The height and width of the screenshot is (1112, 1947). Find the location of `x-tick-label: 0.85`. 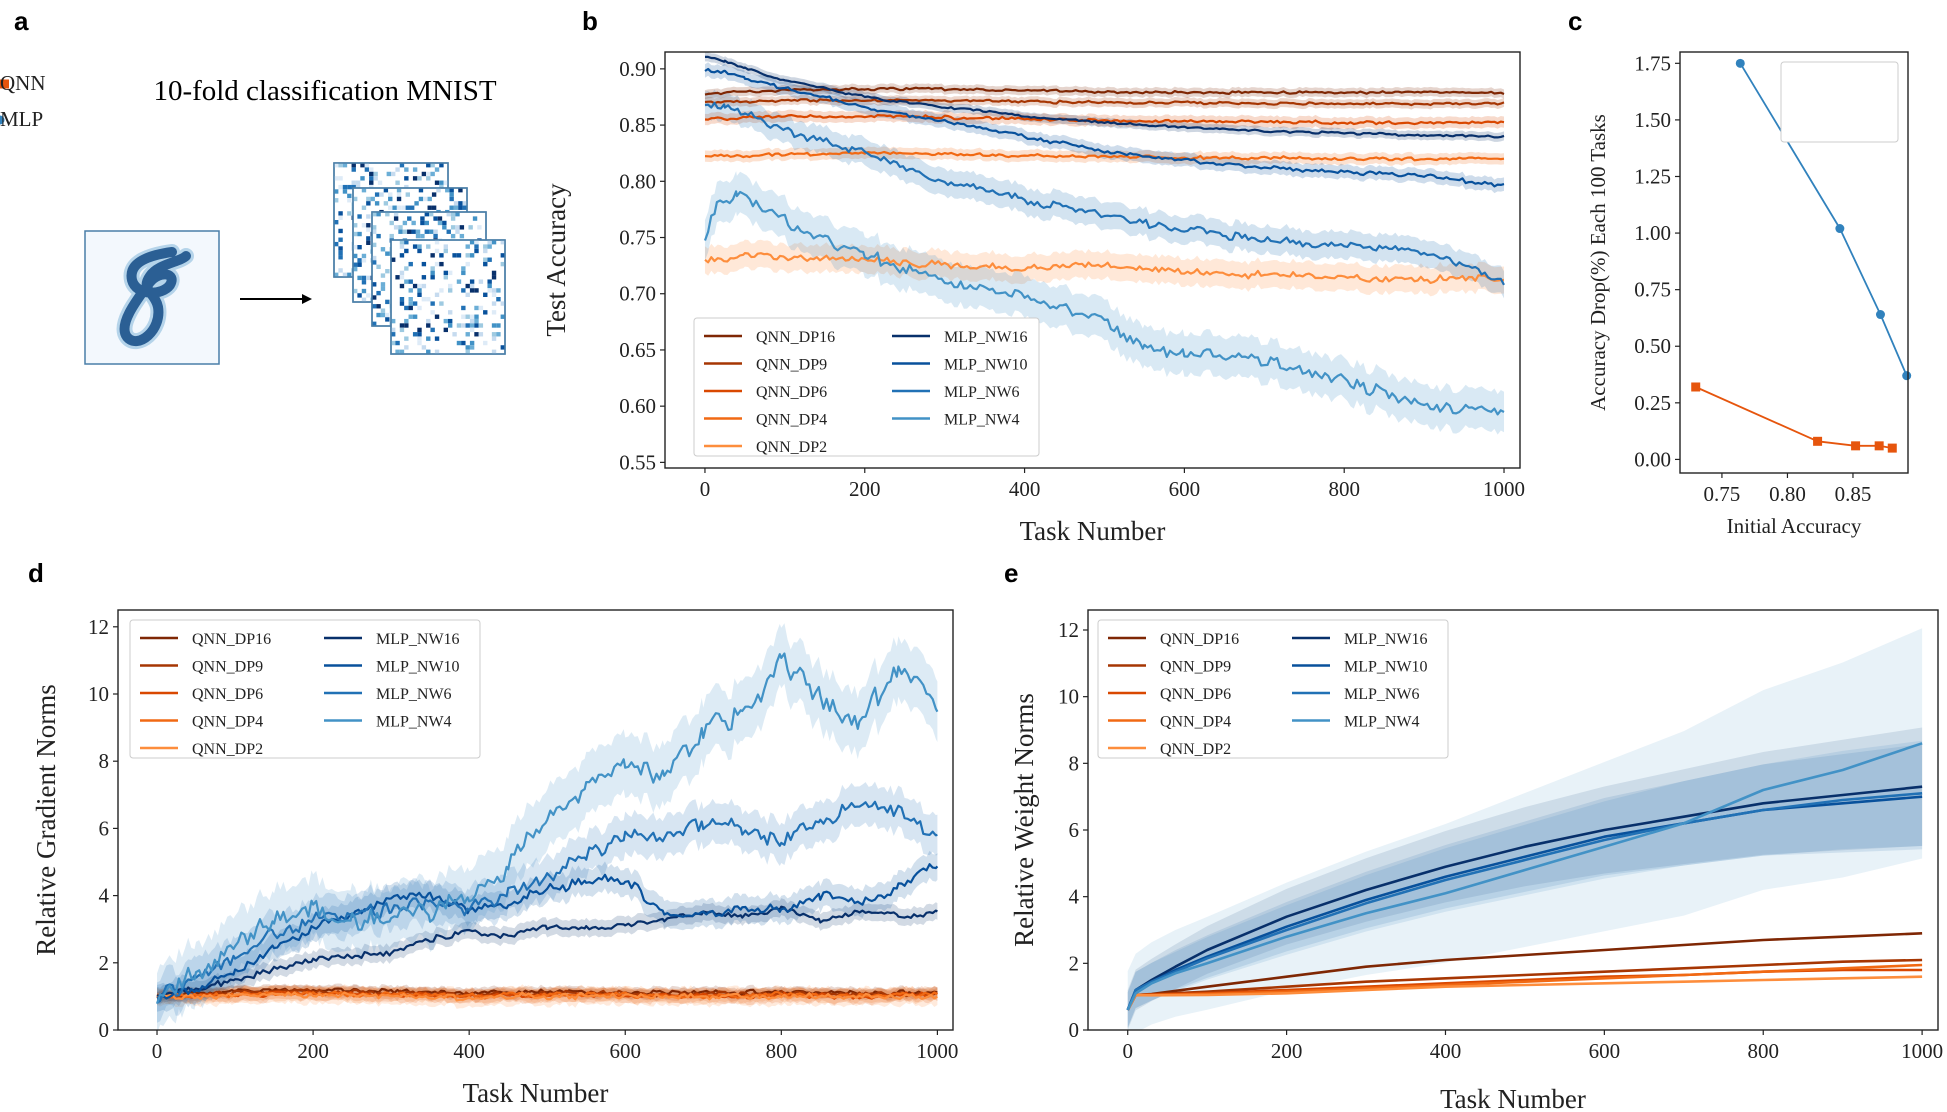

x-tick-label: 0.85 is located at coordinates (1853, 494).